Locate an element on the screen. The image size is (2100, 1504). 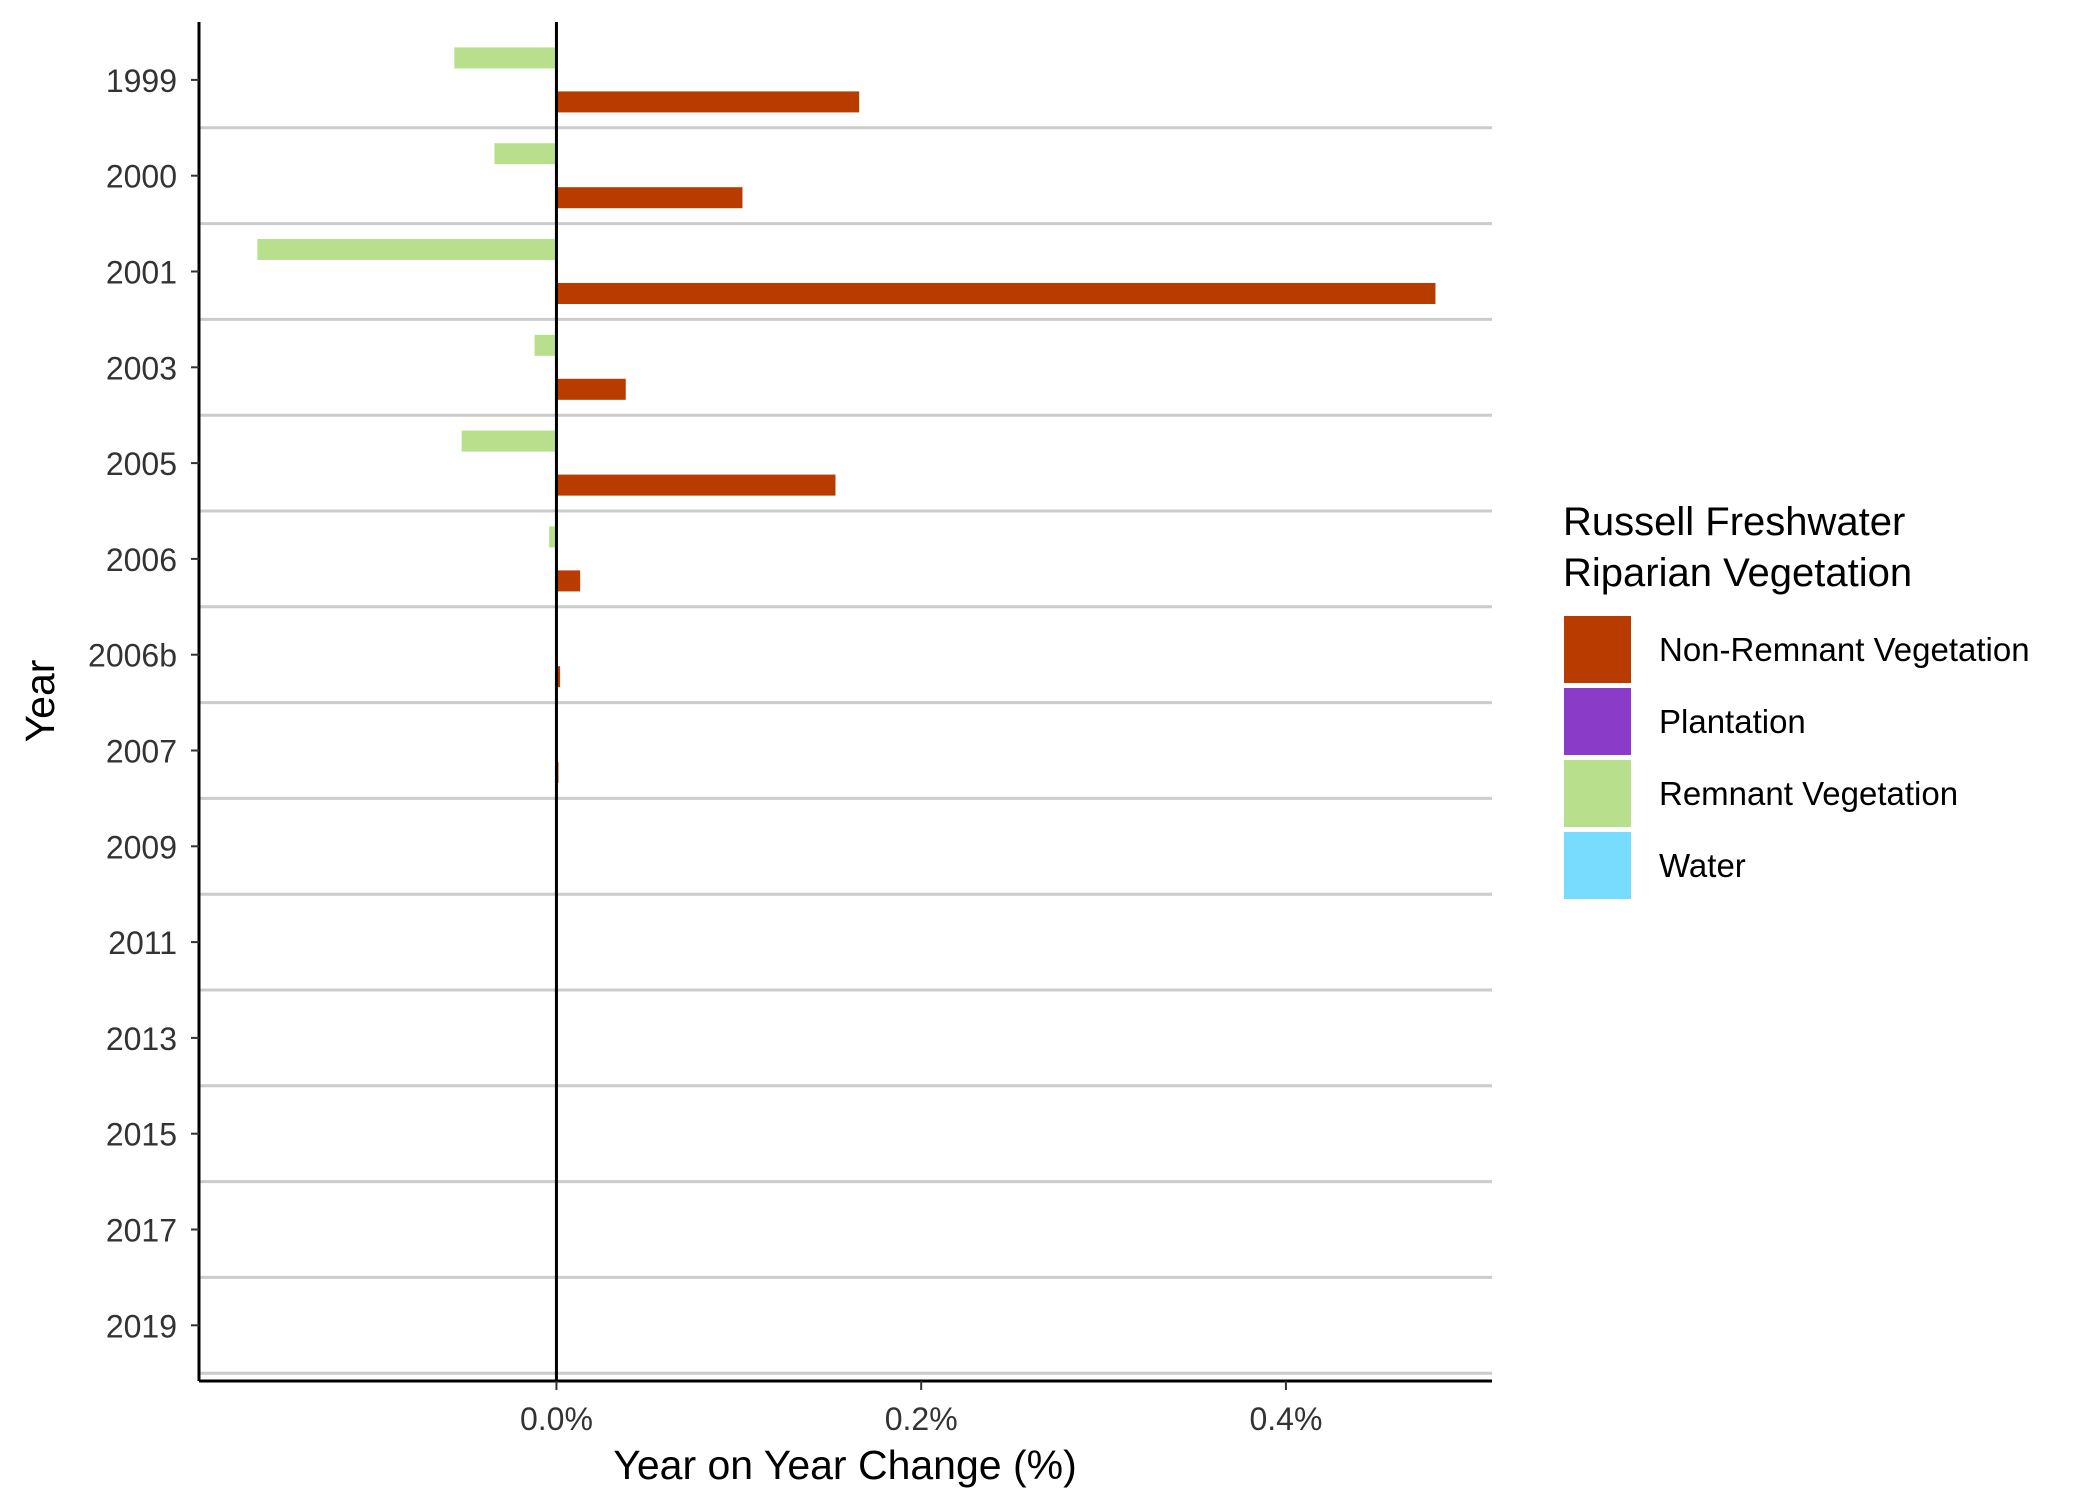
y-tick-label-1999: 1999 is located at coordinates (141, 81).